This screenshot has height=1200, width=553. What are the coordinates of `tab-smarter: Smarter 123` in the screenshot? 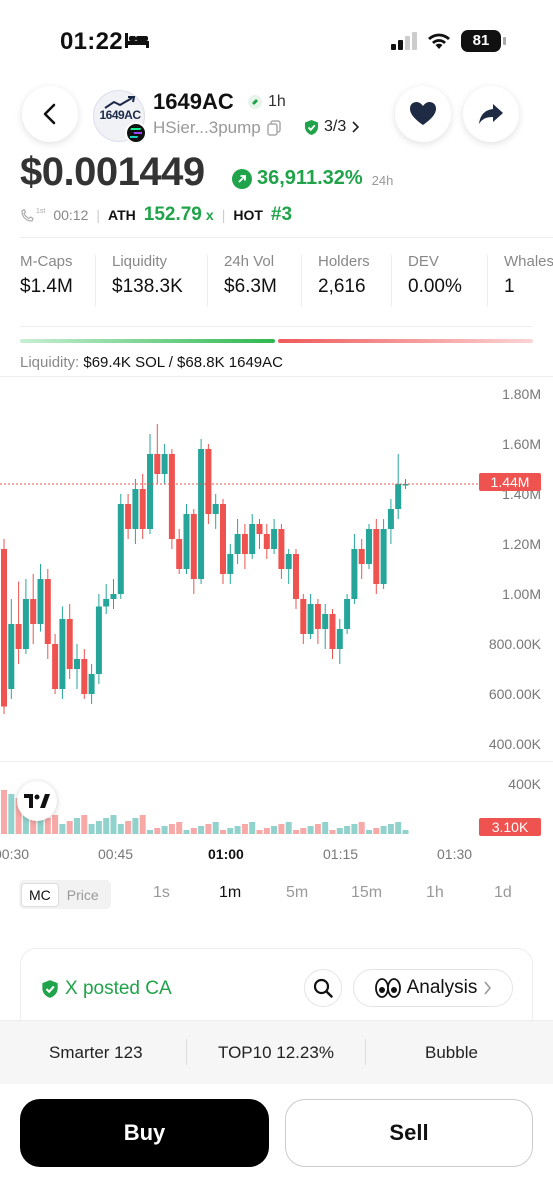 It's located at (96, 1052).